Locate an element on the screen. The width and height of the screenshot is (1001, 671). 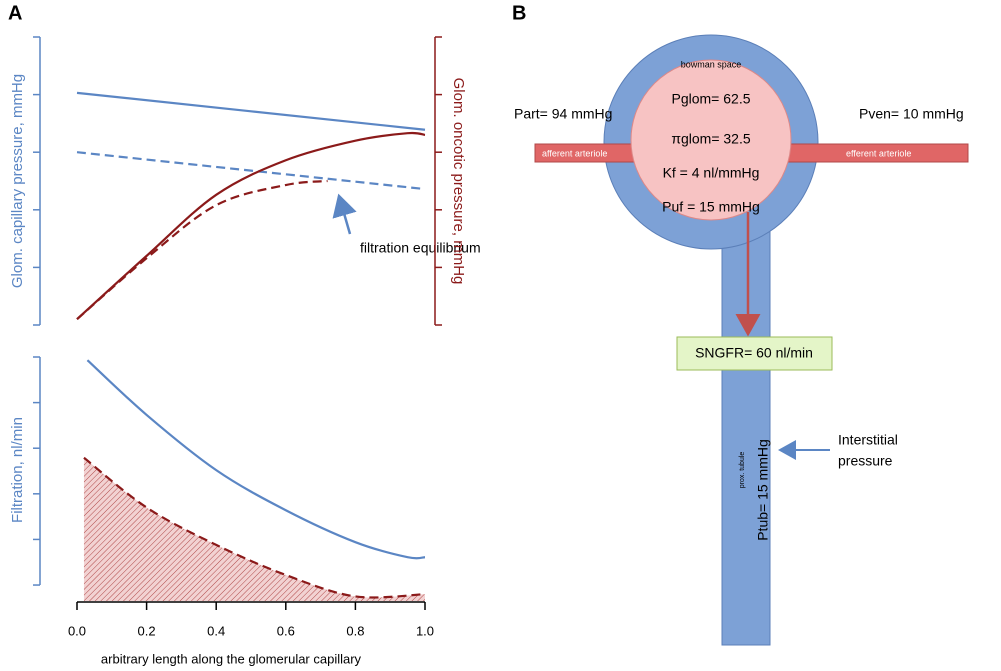
label: Interstitial is located at coordinates (868, 440).